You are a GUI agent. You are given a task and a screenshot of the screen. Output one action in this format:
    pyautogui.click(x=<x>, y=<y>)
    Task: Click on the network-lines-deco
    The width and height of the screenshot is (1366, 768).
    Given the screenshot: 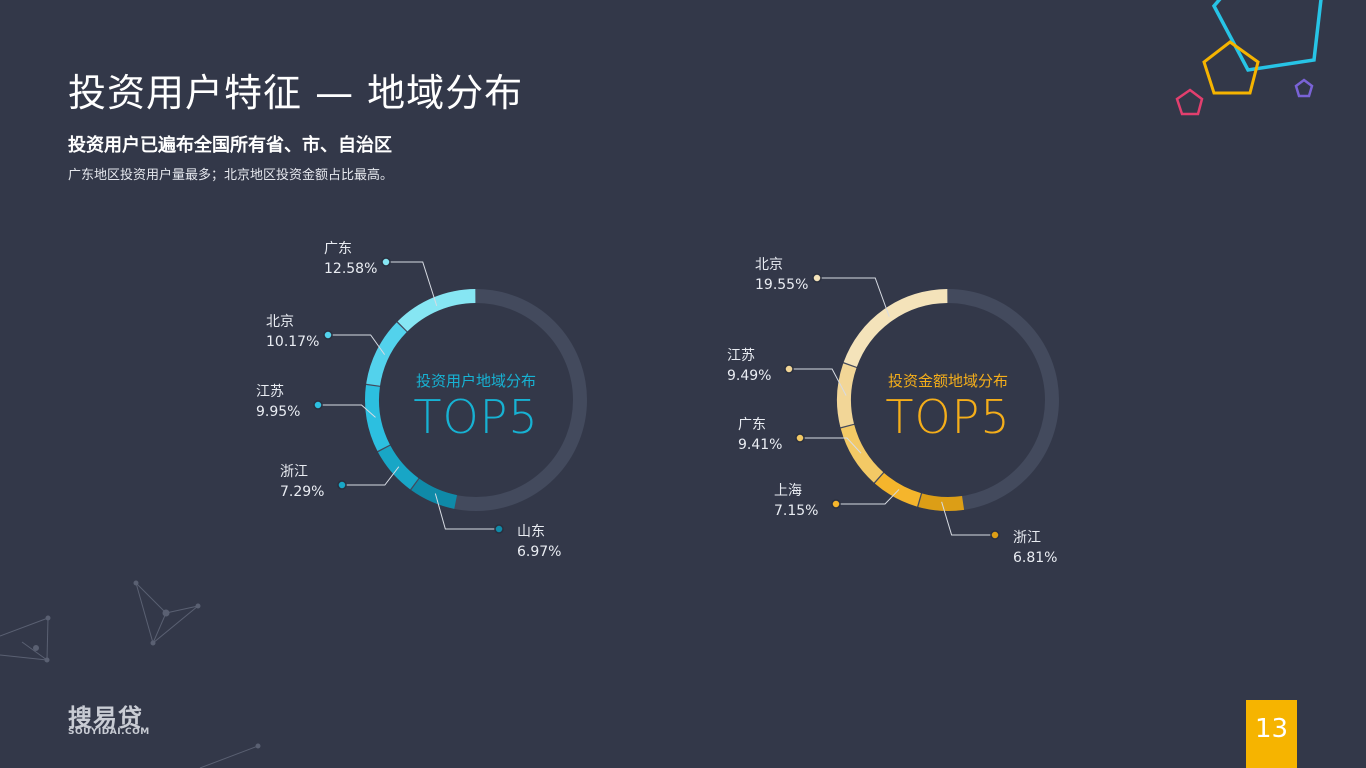 What is the action you would take?
    pyautogui.click(x=130, y=674)
    